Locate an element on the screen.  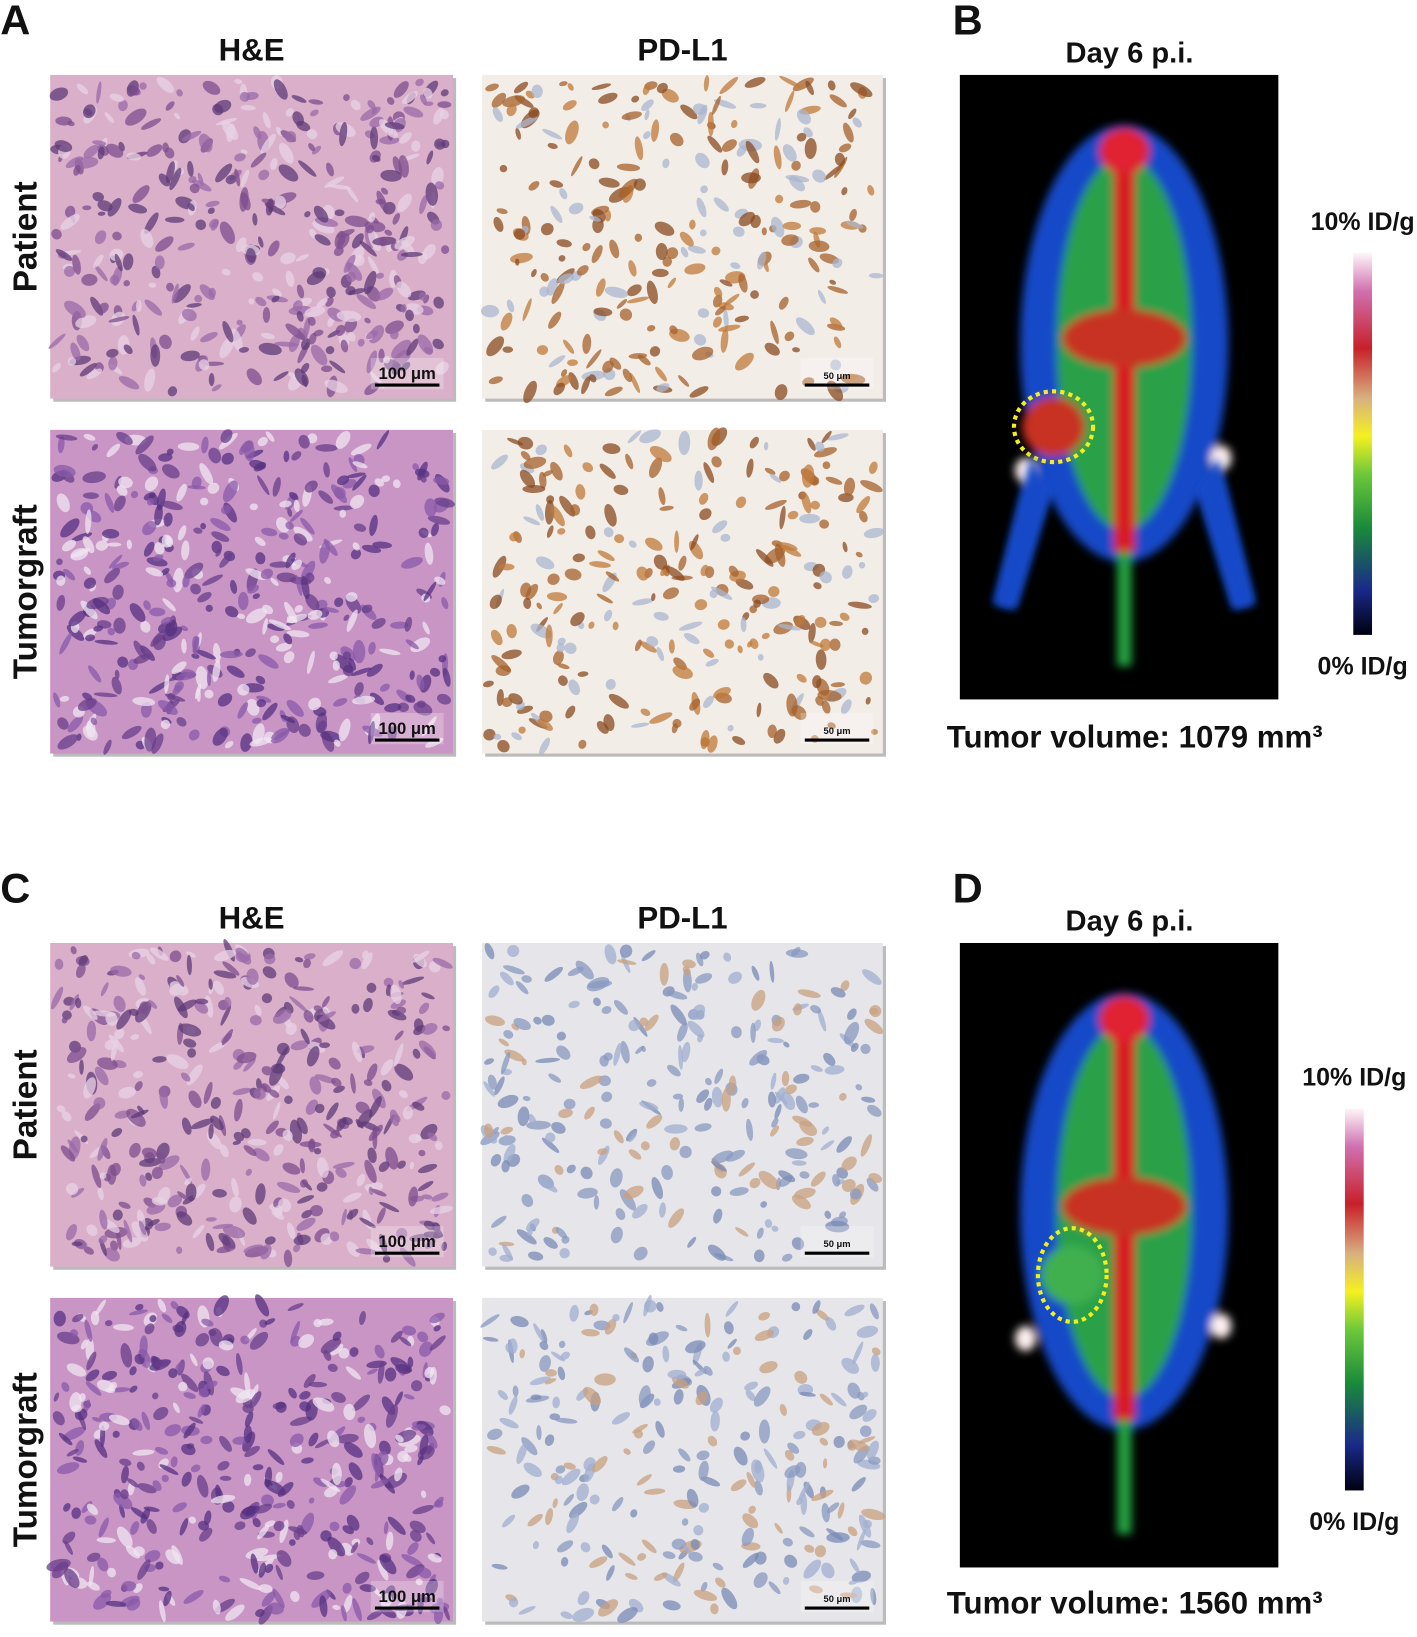
colorbar-max: 10% ID/g is located at coordinates (1354, 1078).